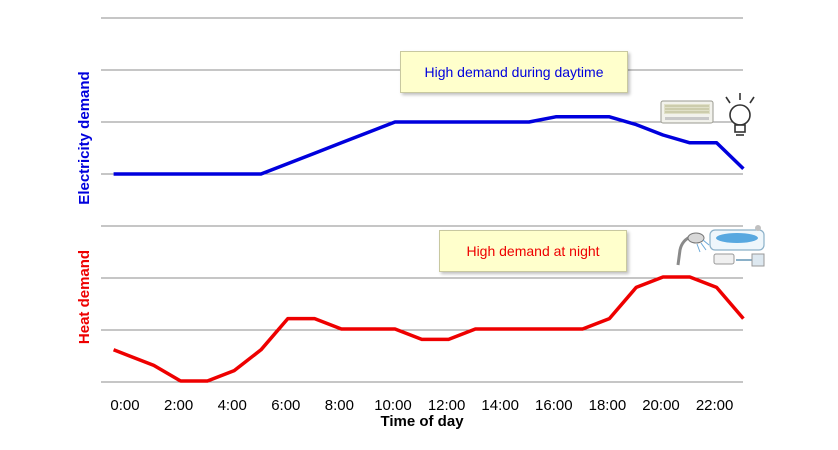 The height and width of the screenshot is (450, 838). What do you see at coordinates (514, 72) in the screenshot?
I see `electricity-annotation: High demand during daytime` at bounding box center [514, 72].